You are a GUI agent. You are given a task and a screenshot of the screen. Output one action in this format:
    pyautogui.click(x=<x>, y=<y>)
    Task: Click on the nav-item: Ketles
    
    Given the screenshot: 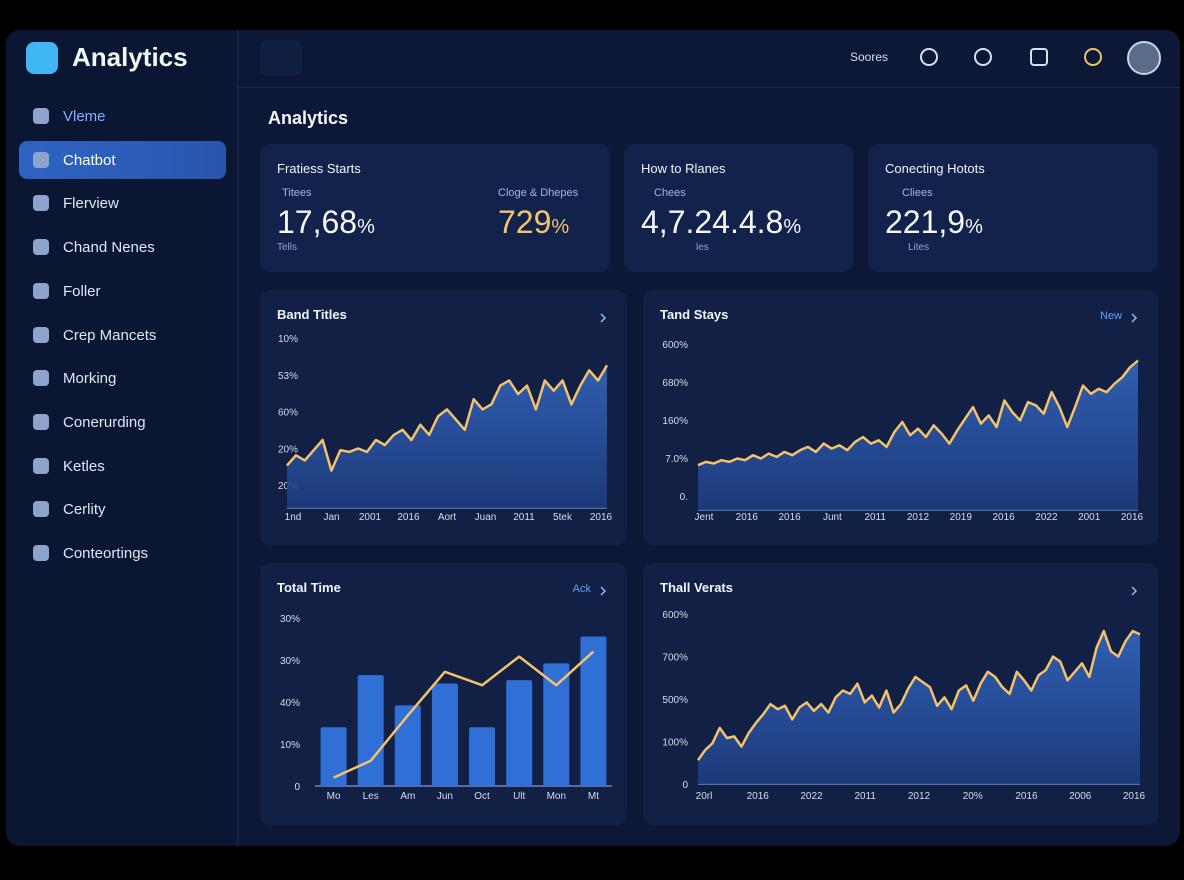 What is the action you would take?
    pyautogui.click(x=122, y=466)
    